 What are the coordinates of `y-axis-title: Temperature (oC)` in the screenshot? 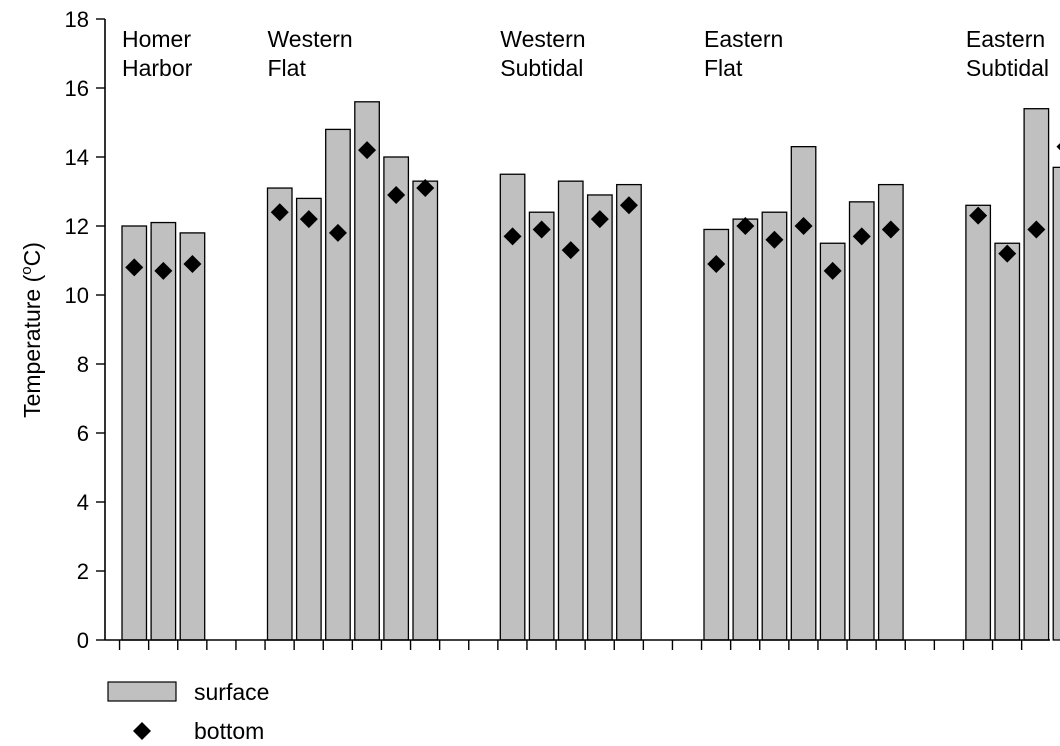 It's located at (31, 330).